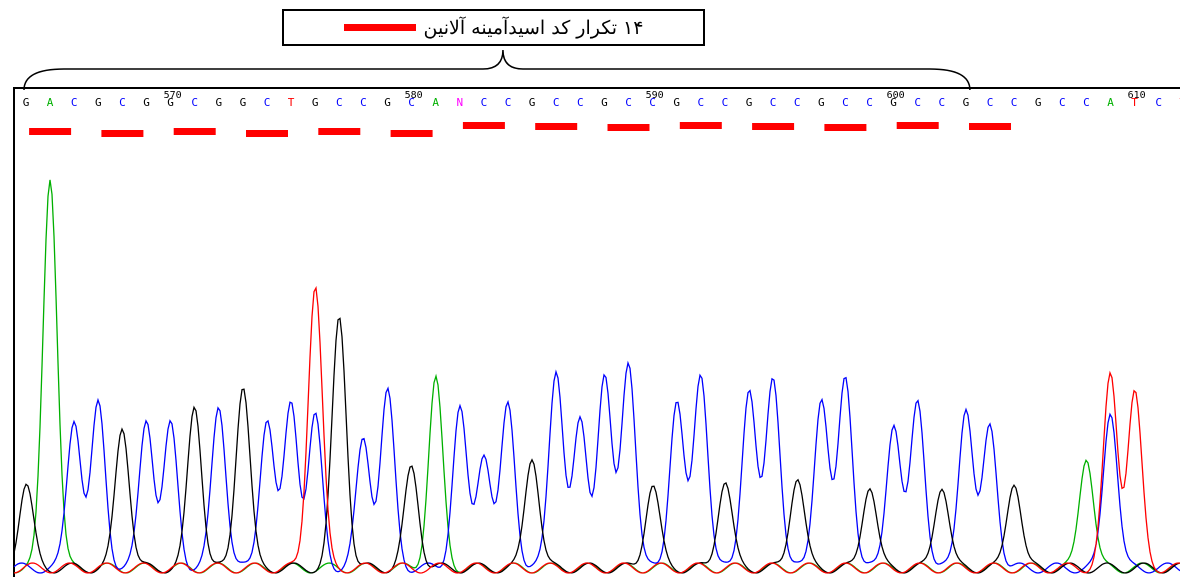 The width and height of the screenshot is (1180, 577). I want to click on position-tick-label: 570, so click(173, 95).